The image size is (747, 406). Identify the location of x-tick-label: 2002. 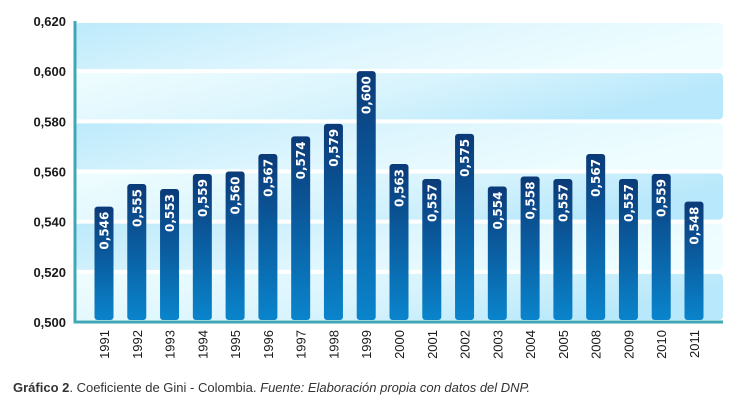
(465, 344).